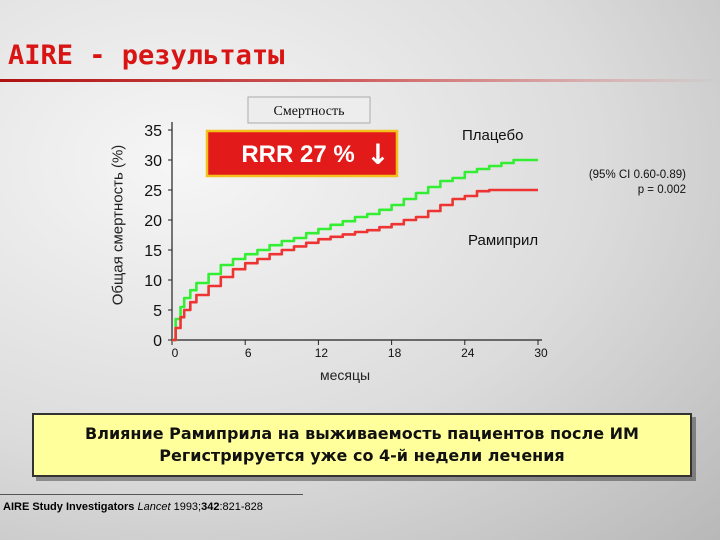 Image resolution: width=720 pixels, height=540 pixels. I want to click on ci-annotation: (95% CI 0.60-0.89), so click(637, 175).